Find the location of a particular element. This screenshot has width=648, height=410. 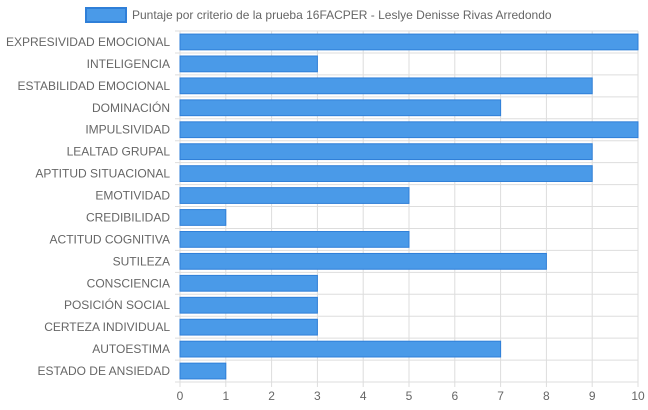

category-label: CERTEZA INDIVIDUAL is located at coordinates (107, 327).